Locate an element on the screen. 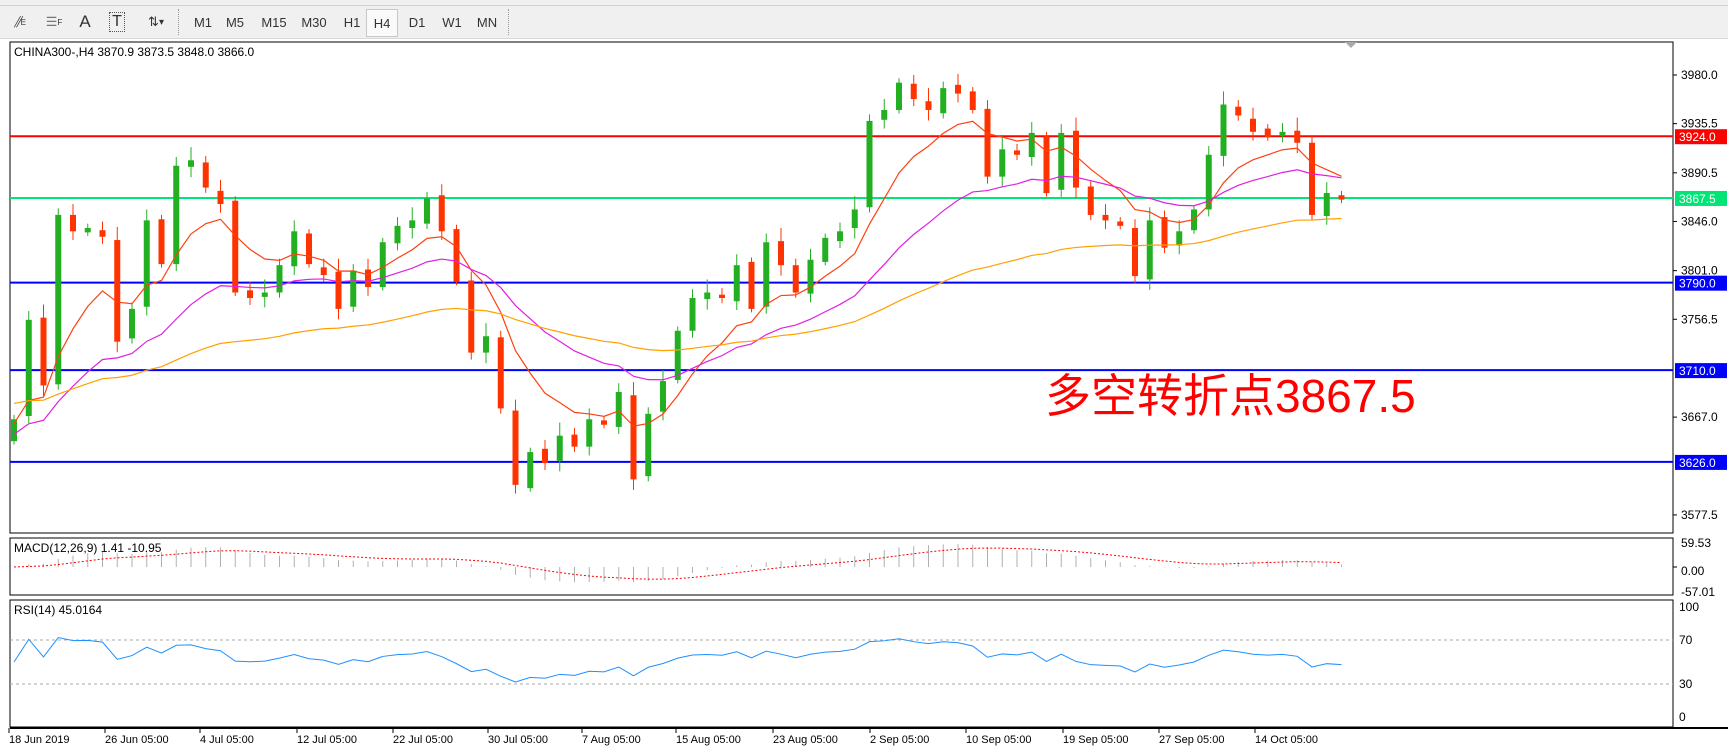  timeframe-d1-button: D1 is located at coordinates (417, 22).